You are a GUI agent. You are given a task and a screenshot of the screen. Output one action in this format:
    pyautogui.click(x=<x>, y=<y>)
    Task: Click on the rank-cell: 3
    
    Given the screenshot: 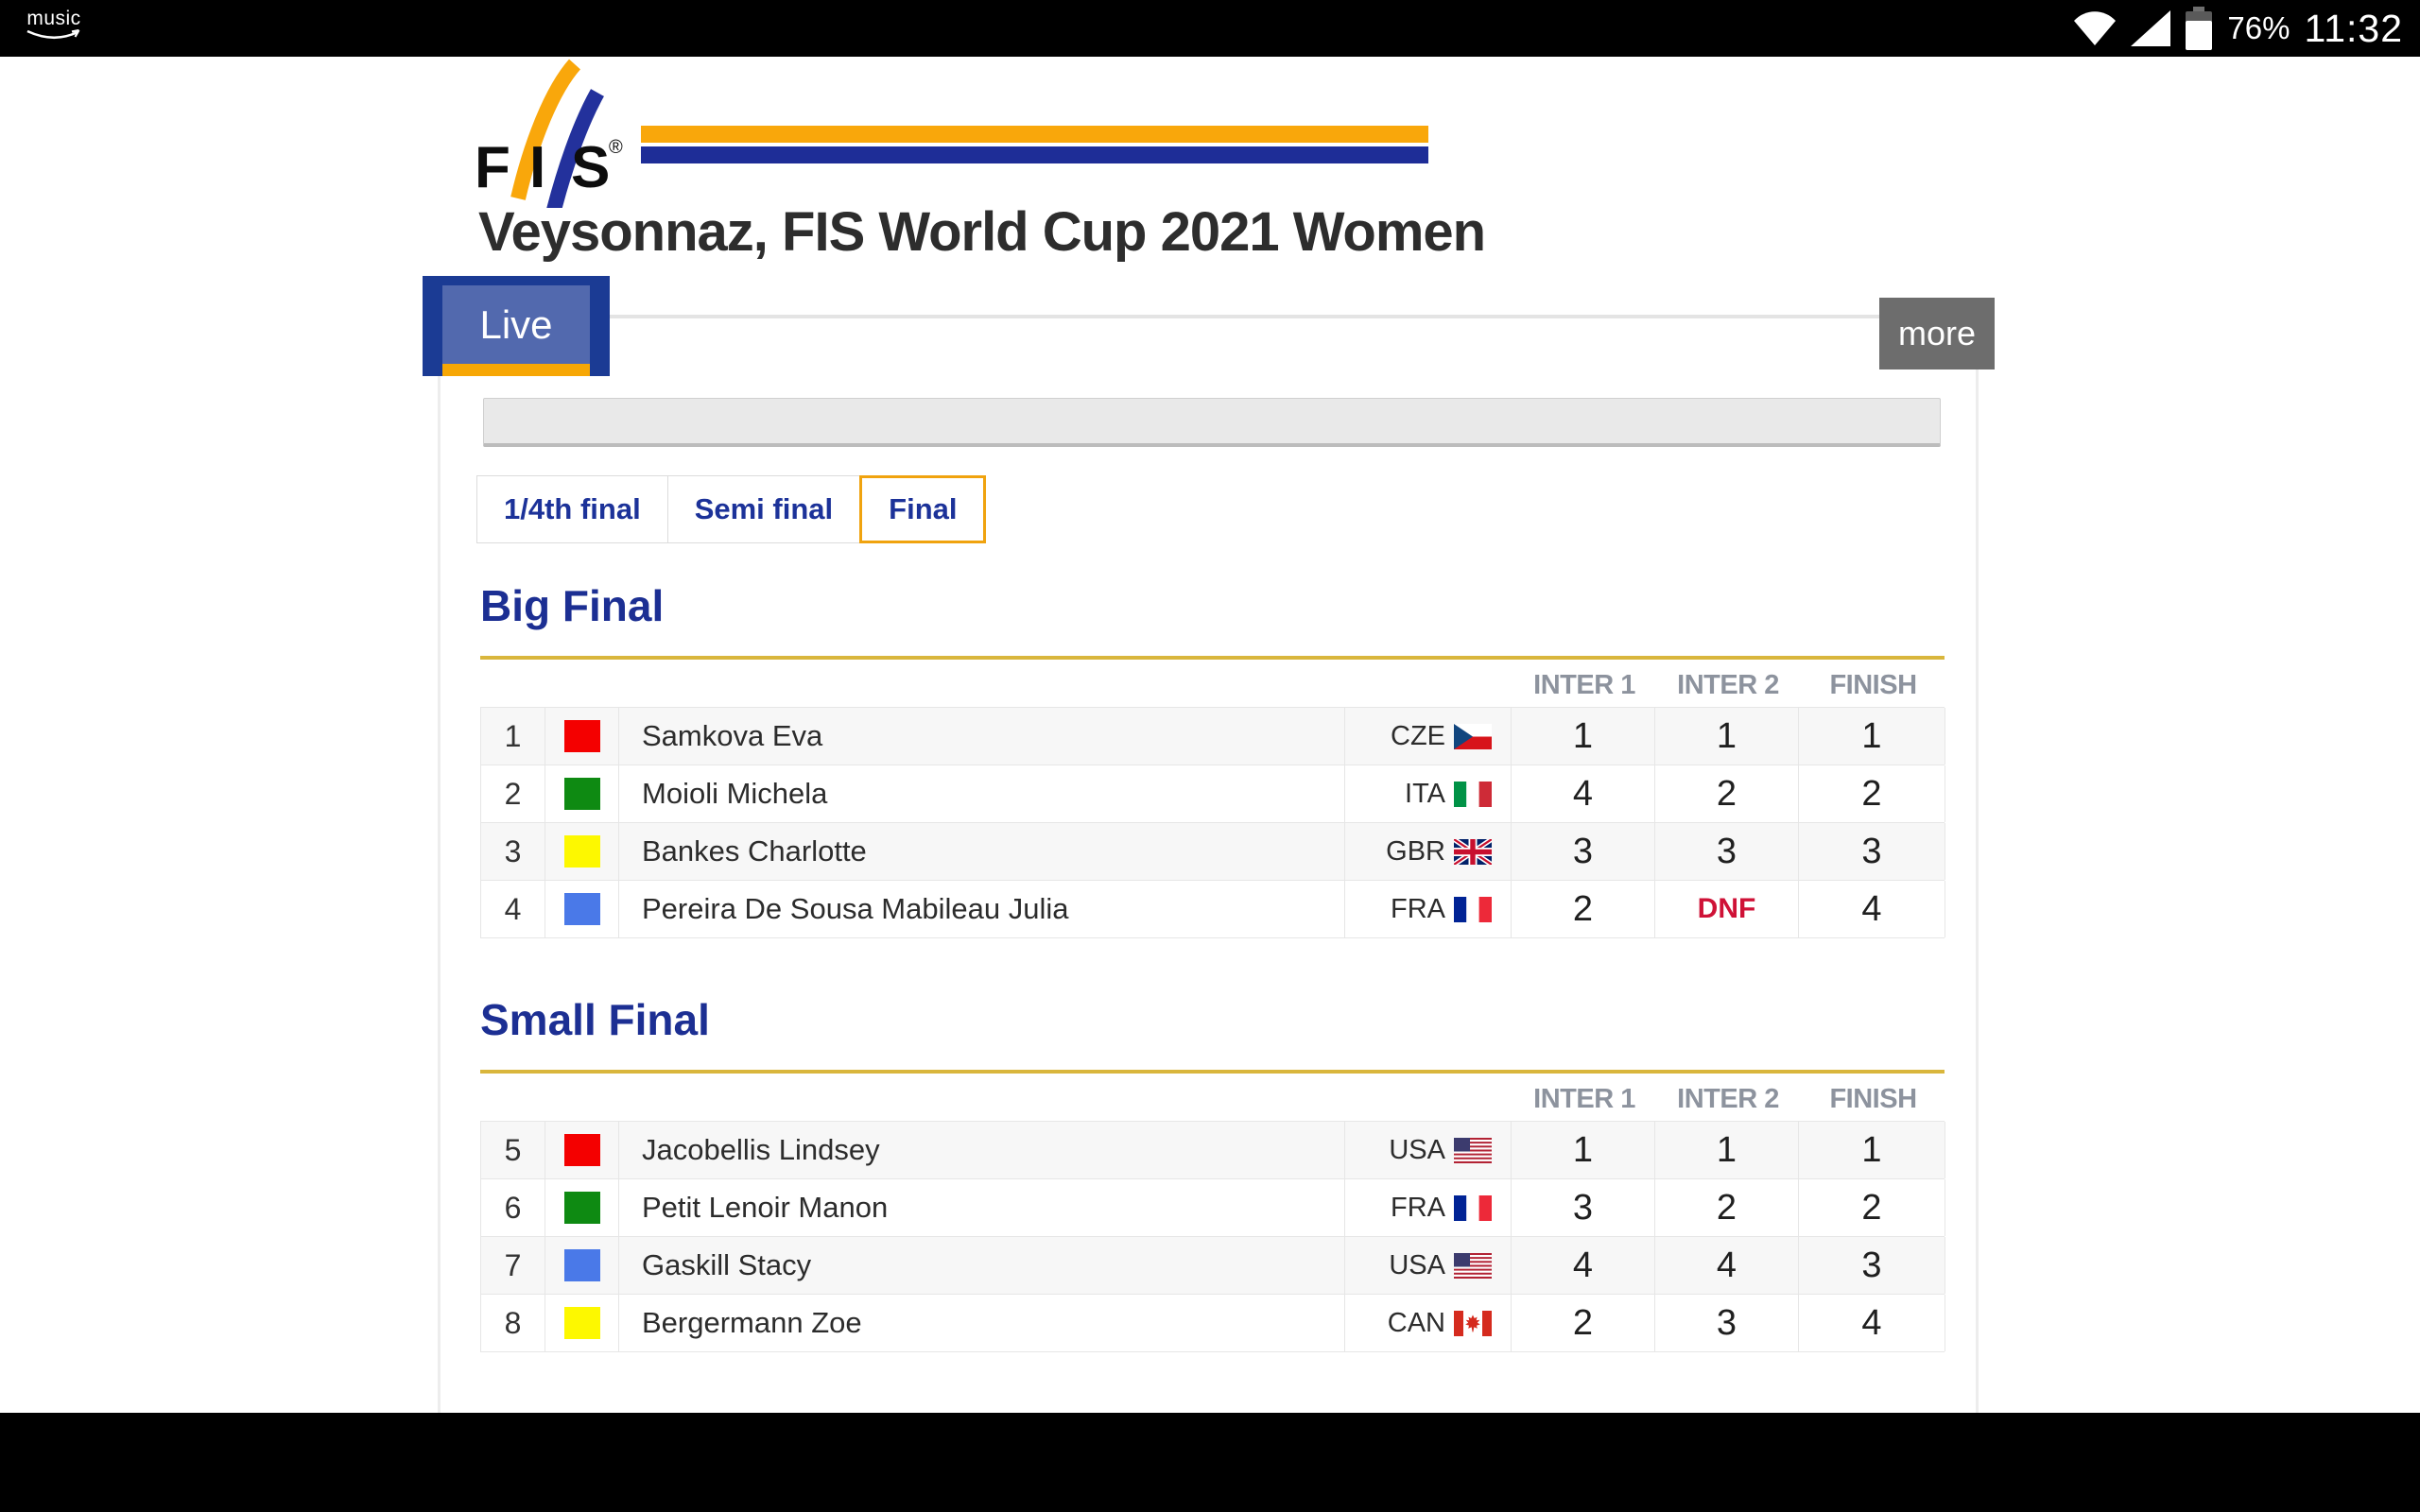 What is the action you would take?
    pyautogui.click(x=513, y=851)
    